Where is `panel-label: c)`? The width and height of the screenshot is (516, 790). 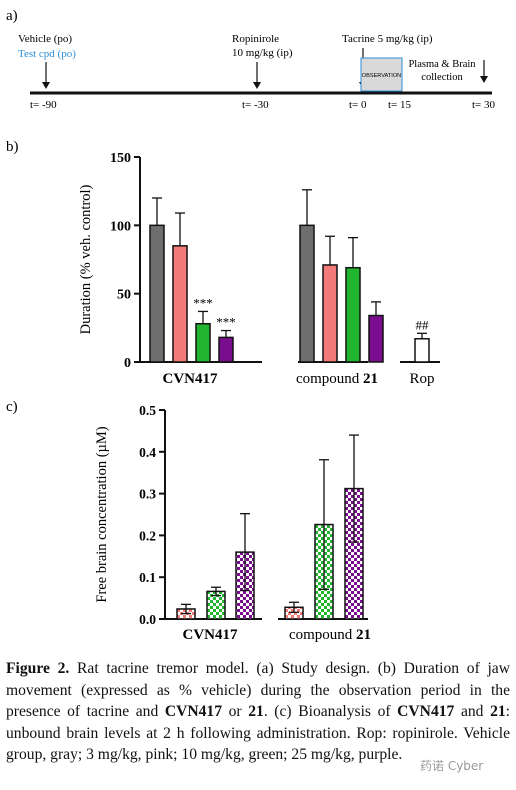 panel-label: c) is located at coordinates (12, 407).